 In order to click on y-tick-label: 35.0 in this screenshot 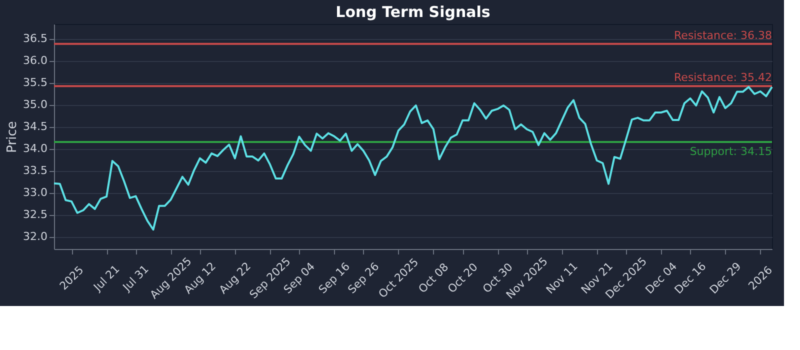, I will do `click(35, 105)`.